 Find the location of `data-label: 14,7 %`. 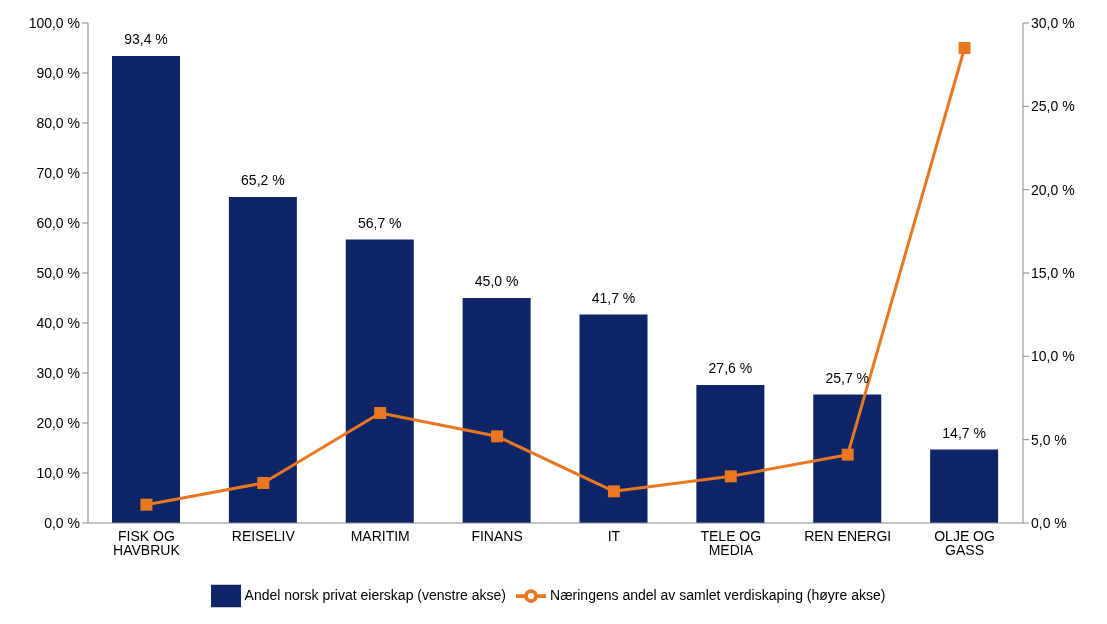

data-label: 14,7 % is located at coordinates (964, 432).